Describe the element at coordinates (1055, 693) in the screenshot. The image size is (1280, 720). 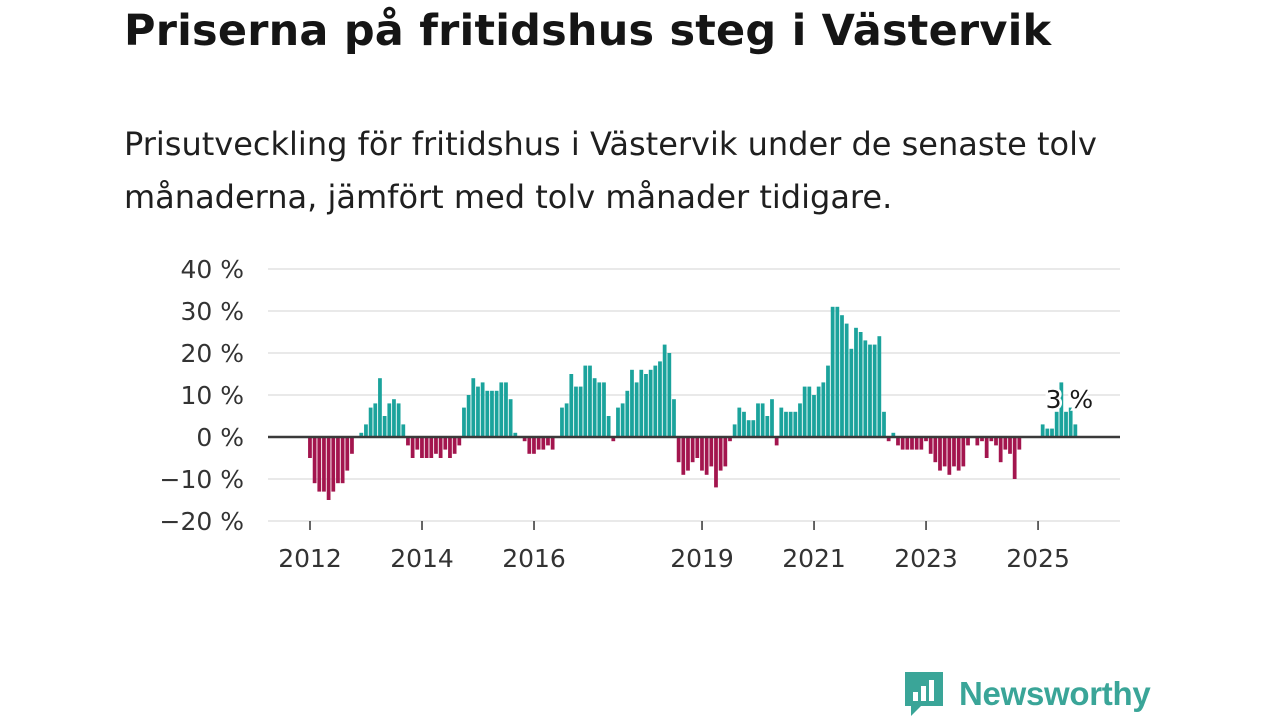
I see `brand-name: Newsworthy` at that location.